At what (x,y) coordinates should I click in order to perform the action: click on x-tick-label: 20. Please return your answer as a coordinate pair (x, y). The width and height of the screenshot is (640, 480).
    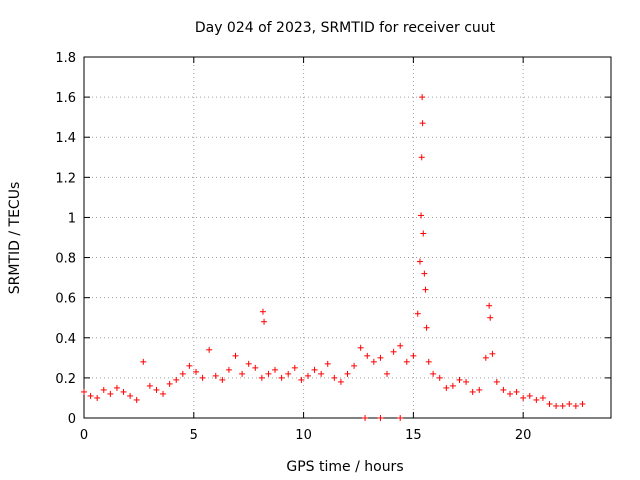
    Looking at the image, I should click on (523, 435).